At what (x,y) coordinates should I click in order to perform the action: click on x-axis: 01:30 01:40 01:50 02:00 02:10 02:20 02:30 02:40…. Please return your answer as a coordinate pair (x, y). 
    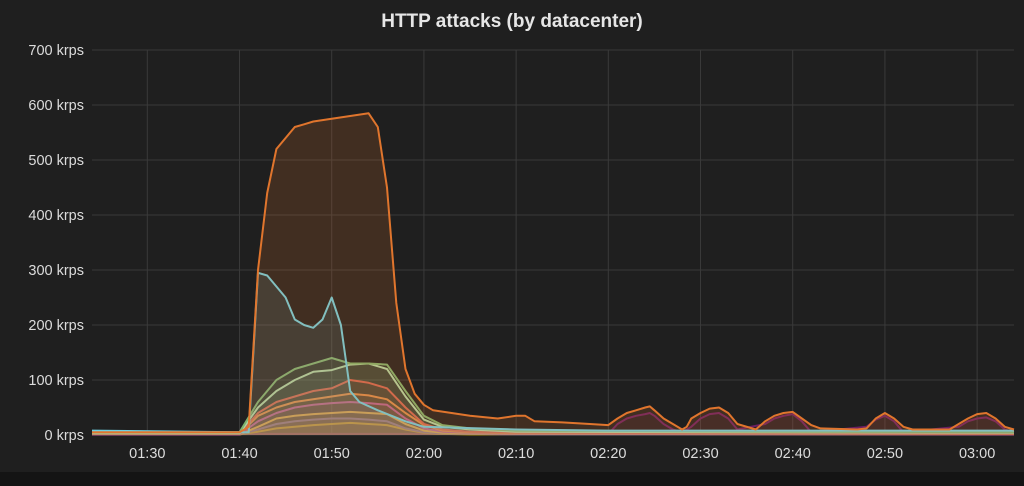
    Looking at the image, I should click on (562, 454).